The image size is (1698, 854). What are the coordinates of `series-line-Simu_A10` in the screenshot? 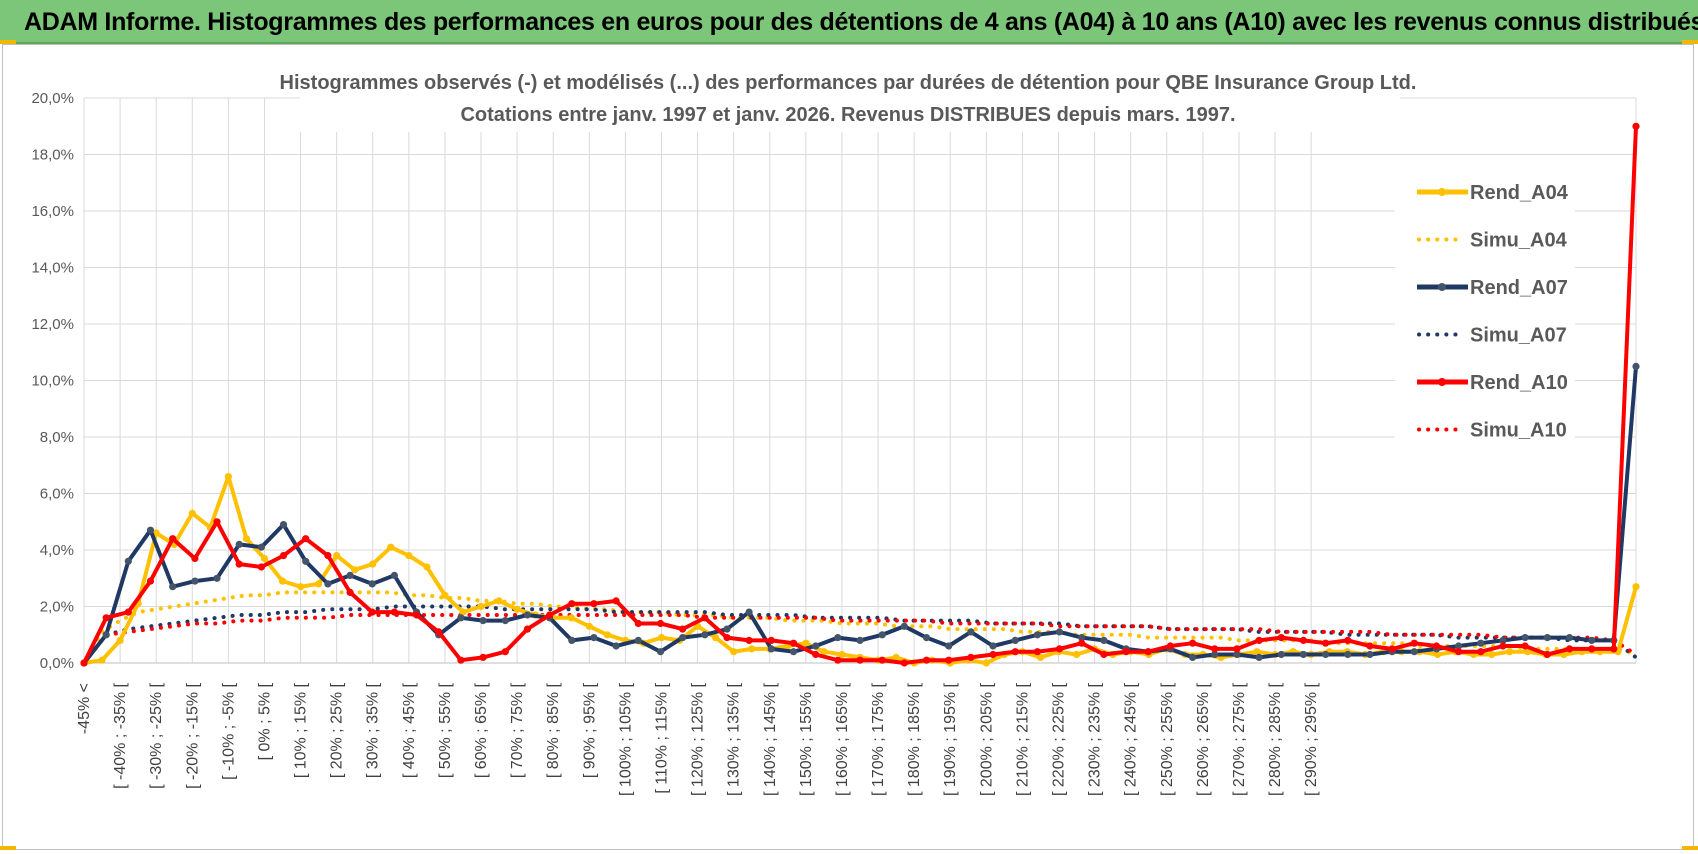 It's located at (860, 639).